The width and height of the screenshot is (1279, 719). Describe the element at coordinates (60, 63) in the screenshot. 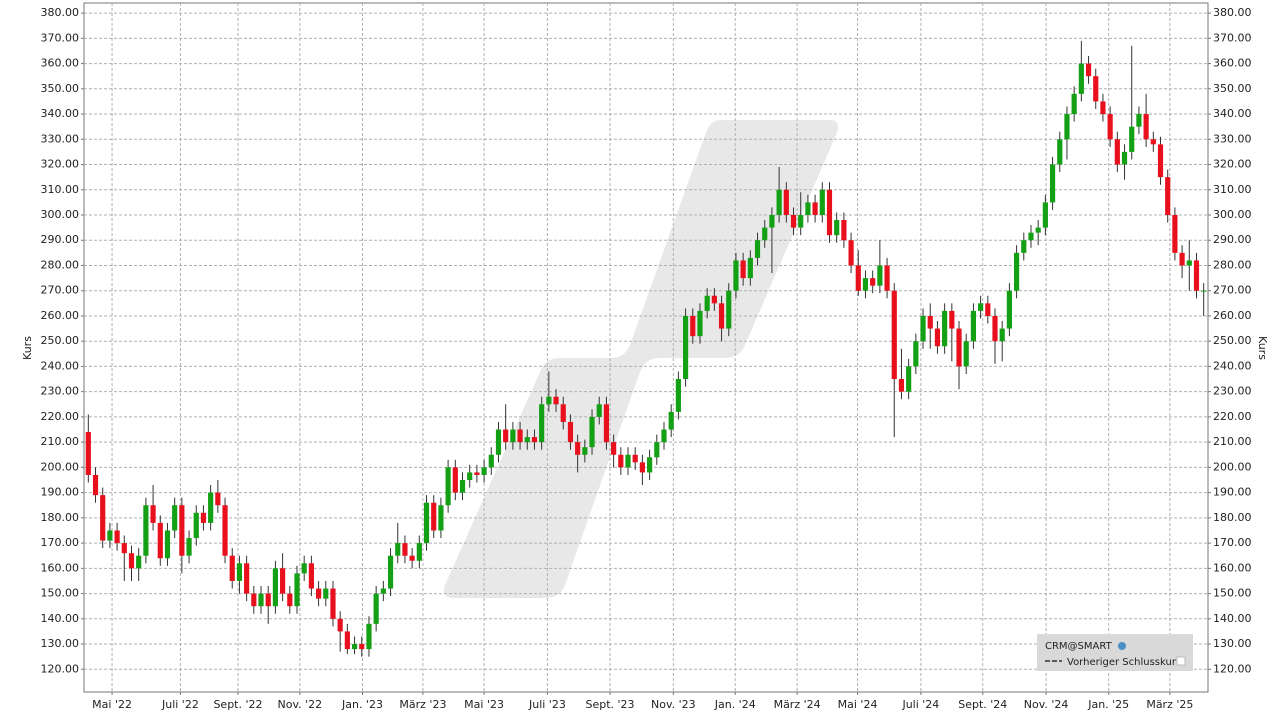

I see `y-tick-label: 360.00` at that location.